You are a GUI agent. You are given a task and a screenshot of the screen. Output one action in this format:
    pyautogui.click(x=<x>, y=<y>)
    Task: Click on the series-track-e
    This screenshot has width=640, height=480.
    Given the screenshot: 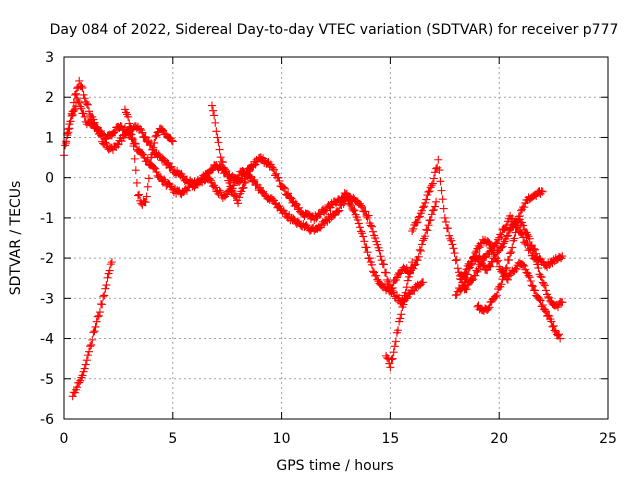 What is the action you would take?
    pyautogui.click(x=487, y=233)
    